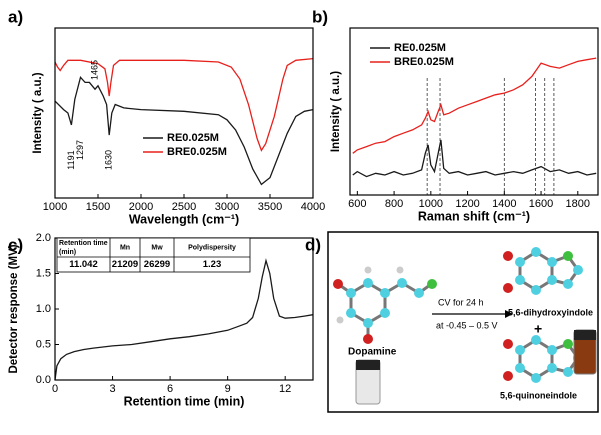 The height and width of the screenshot is (435, 601). I want to click on y-axis-label: Detector response (MV), so click(14, 308).